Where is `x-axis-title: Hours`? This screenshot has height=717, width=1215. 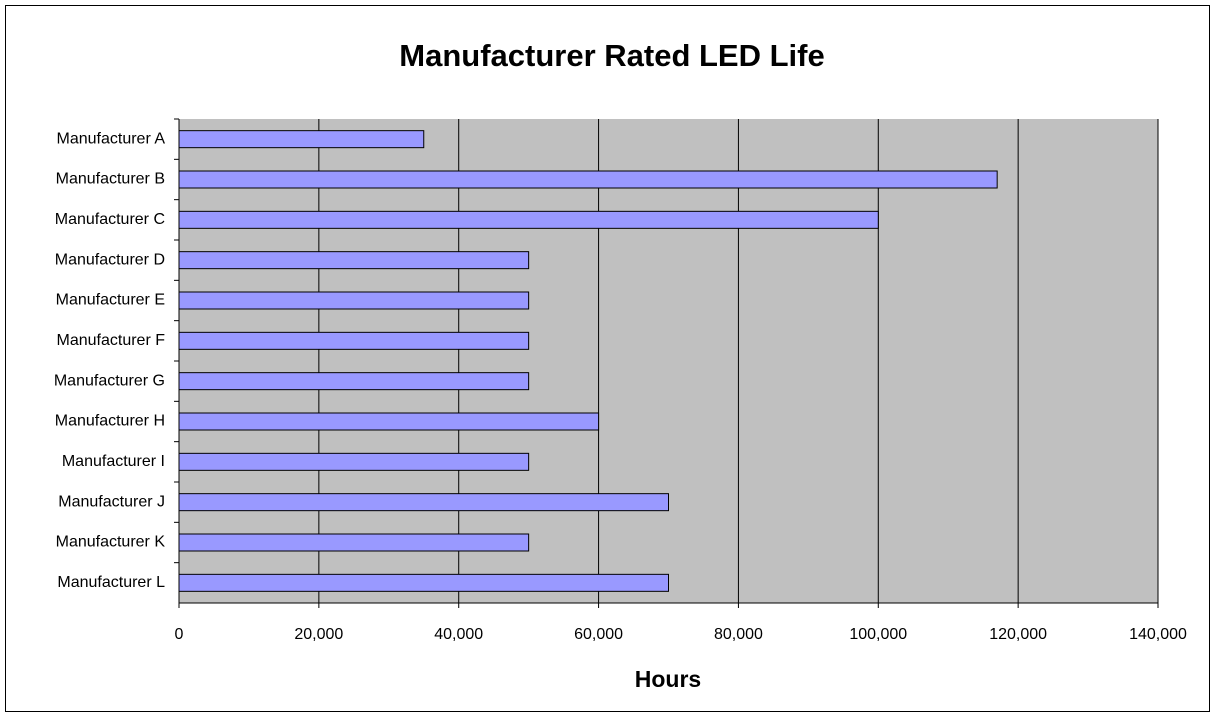
x-axis-title: Hours is located at coordinates (668, 679).